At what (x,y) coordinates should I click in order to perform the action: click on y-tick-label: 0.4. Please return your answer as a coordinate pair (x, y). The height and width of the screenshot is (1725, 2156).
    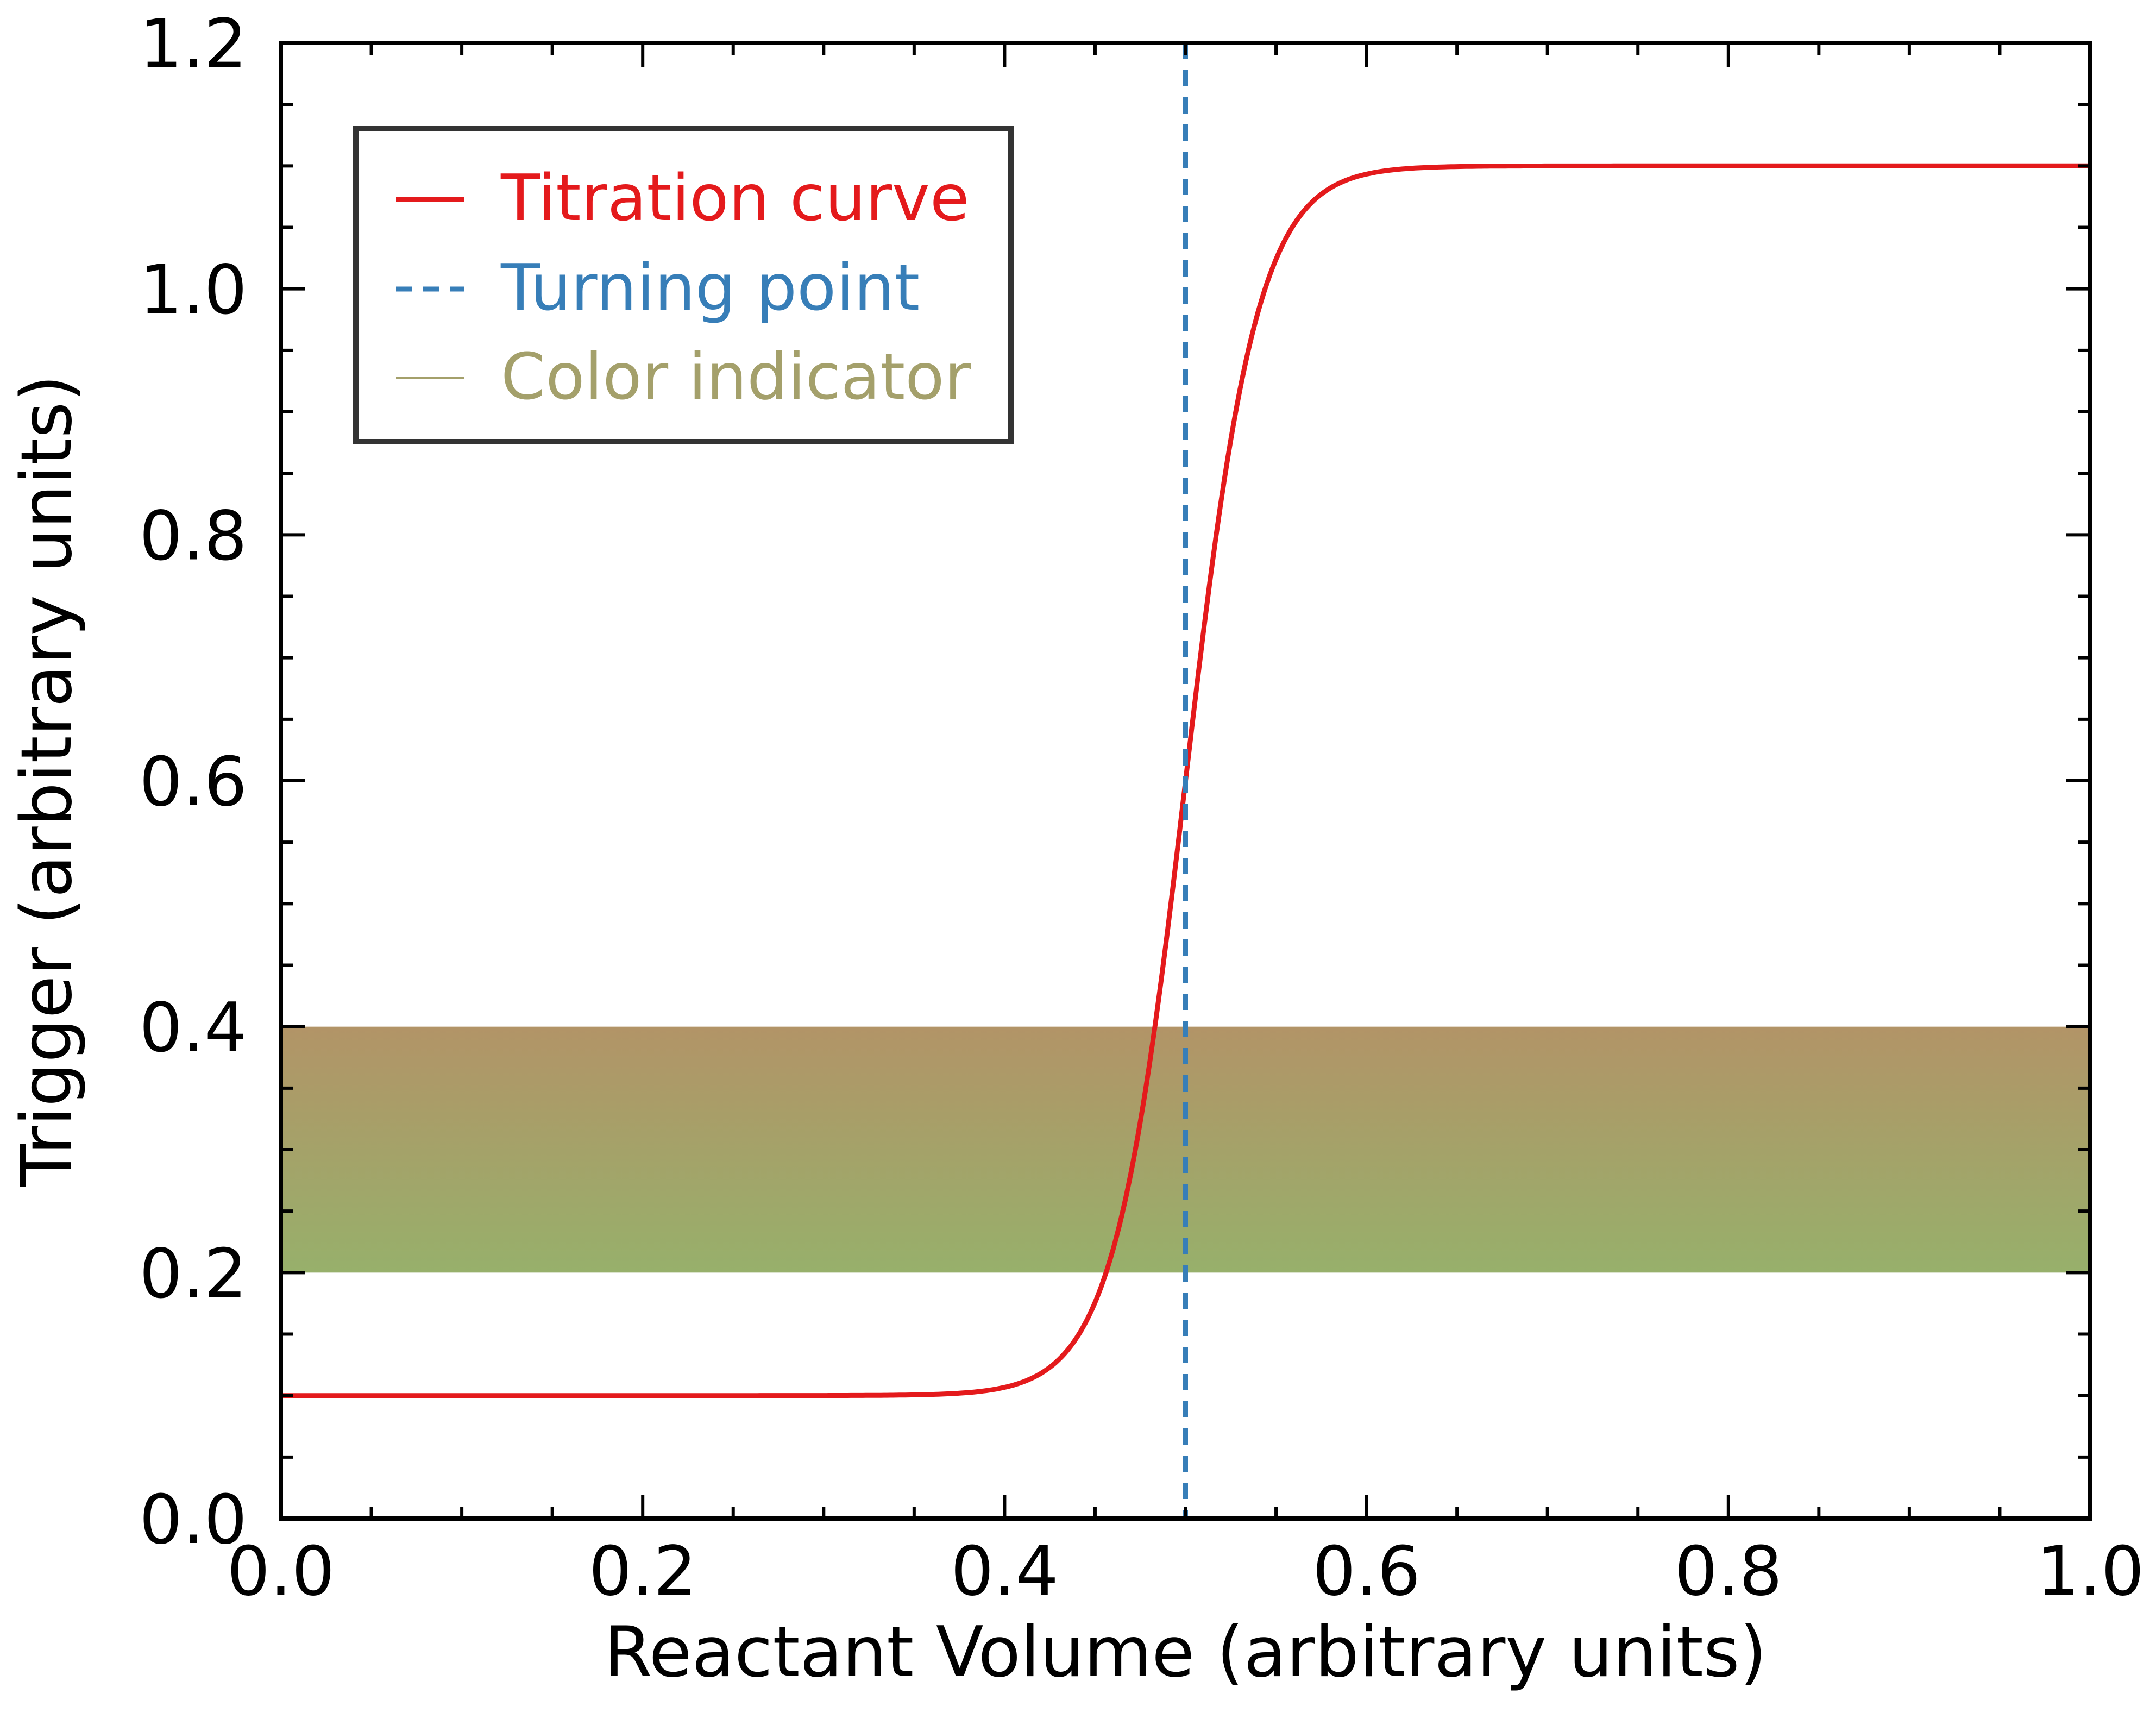
    Looking at the image, I should click on (193, 1028).